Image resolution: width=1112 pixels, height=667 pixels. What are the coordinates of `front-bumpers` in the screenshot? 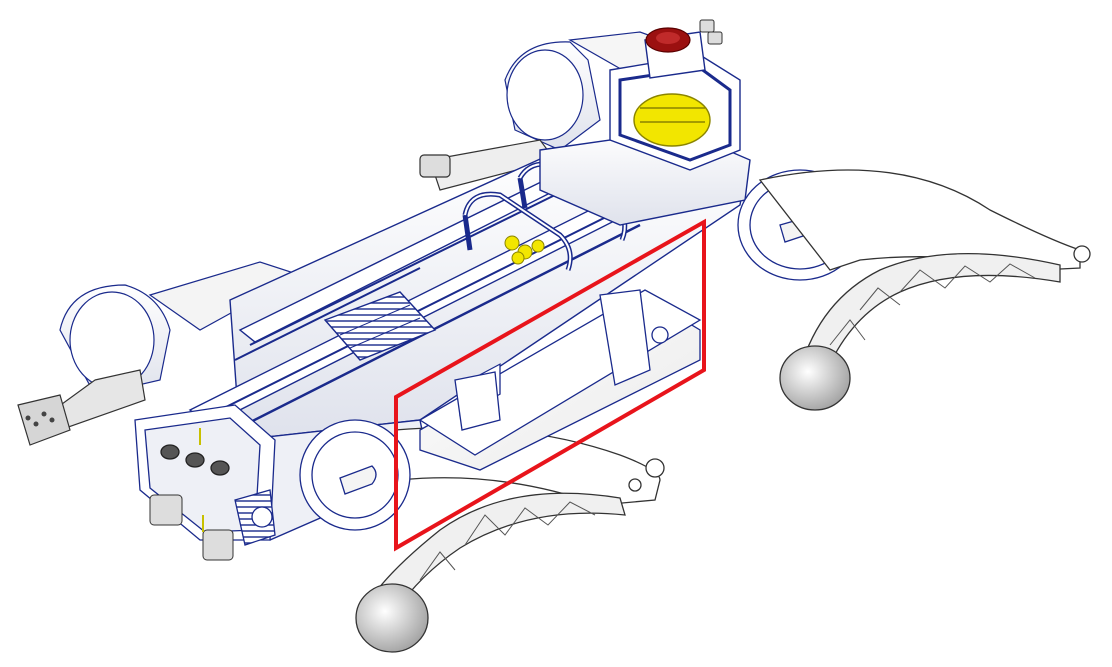 It's located at (191, 527).